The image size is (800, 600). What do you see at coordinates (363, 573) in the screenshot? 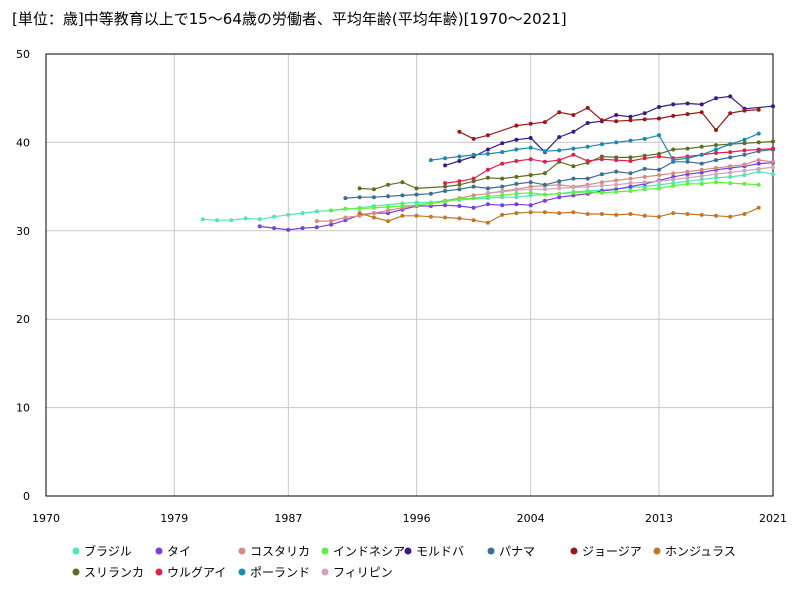
I see `legend-label: フィリピン` at bounding box center [363, 573].